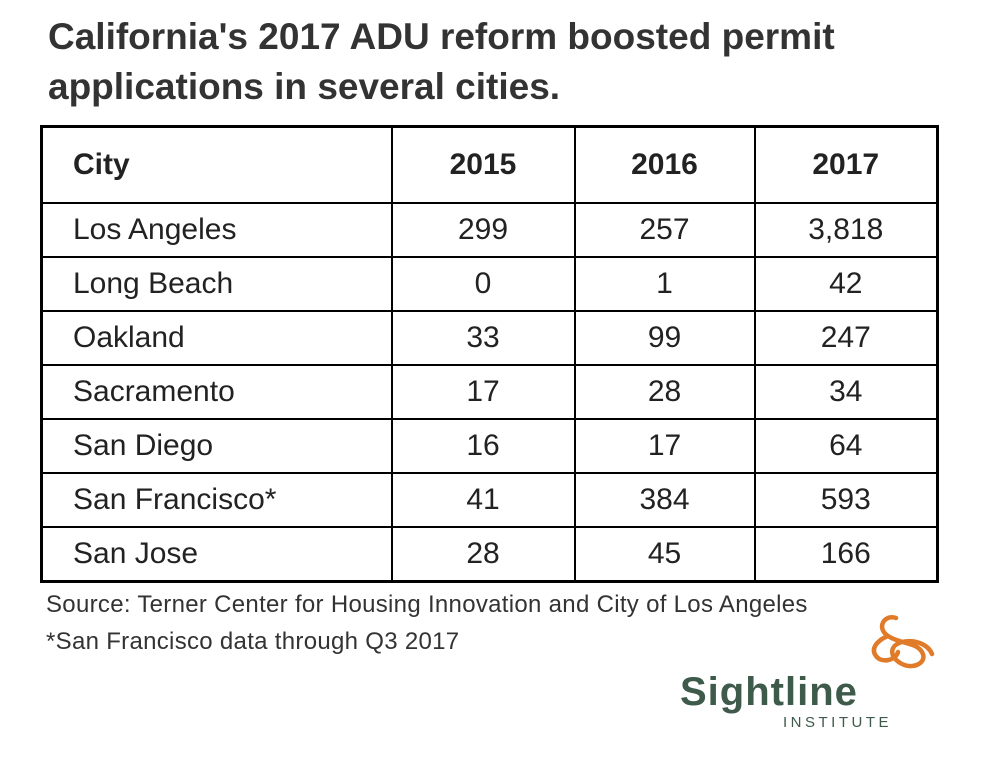 The image size is (996, 772). Describe the element at coordinates (846, 554) in the screenshot. I see `cell-value-2017: 166` at that location.